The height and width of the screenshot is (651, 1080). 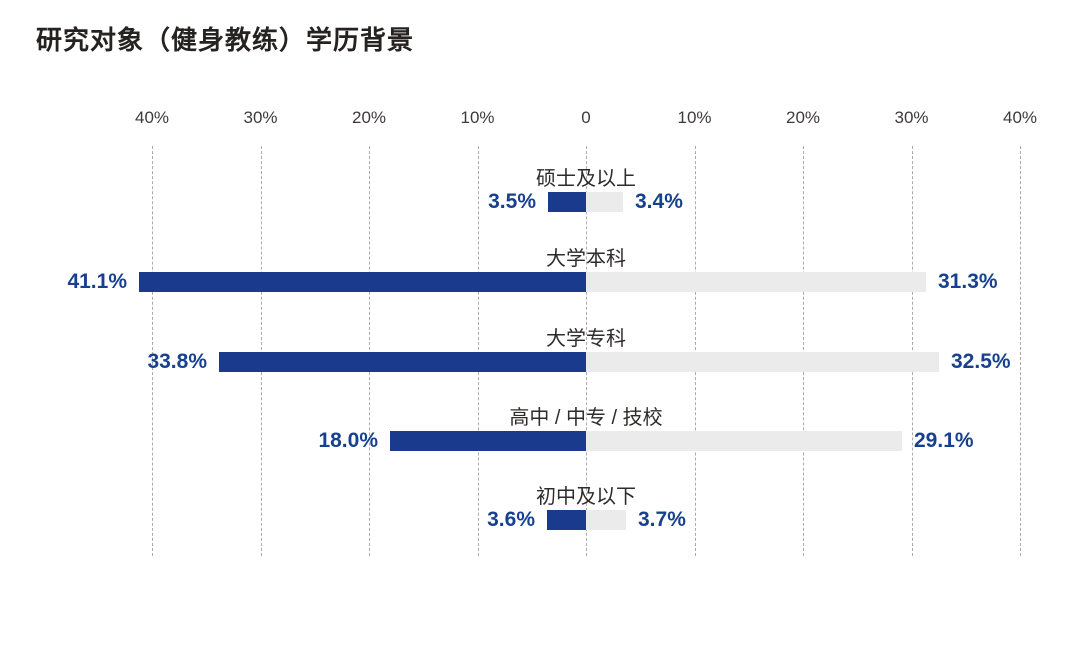 What do you see at coordinates (968, 281) in the screenshot?
I see `value-label-2020: 31.3%` at bounding box center [968, 281].